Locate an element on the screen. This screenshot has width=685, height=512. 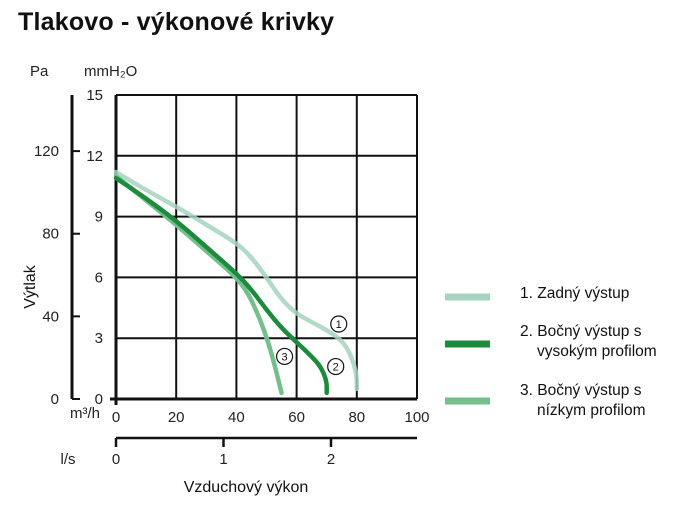
pa-tick-label: 80 is located at coordinates (50, 234).